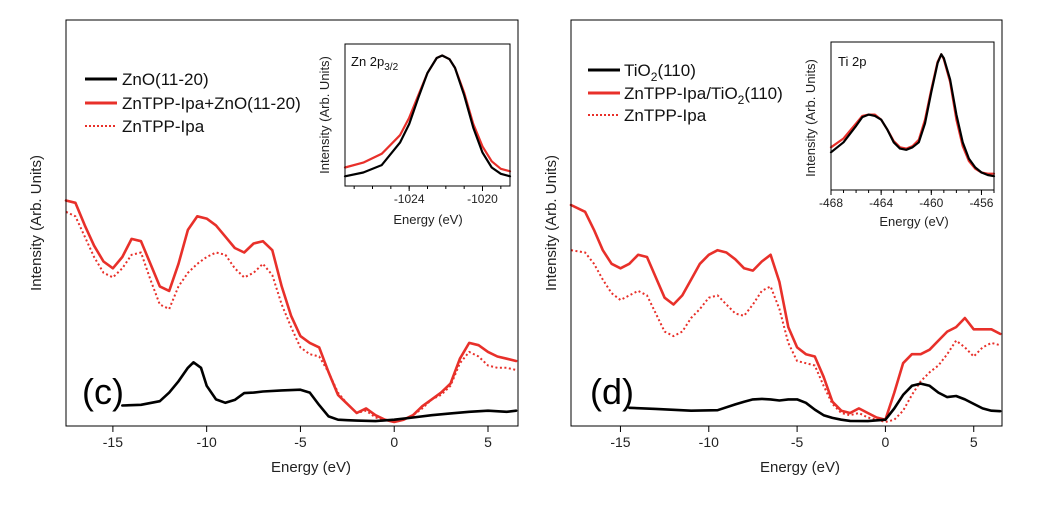 Image resolution: width=1038 pixels, height=513 pixels. I want to click on legend-label-zntpp-tio2: ZnTPP-Ipa/TiO2(110), so click(703, 95).